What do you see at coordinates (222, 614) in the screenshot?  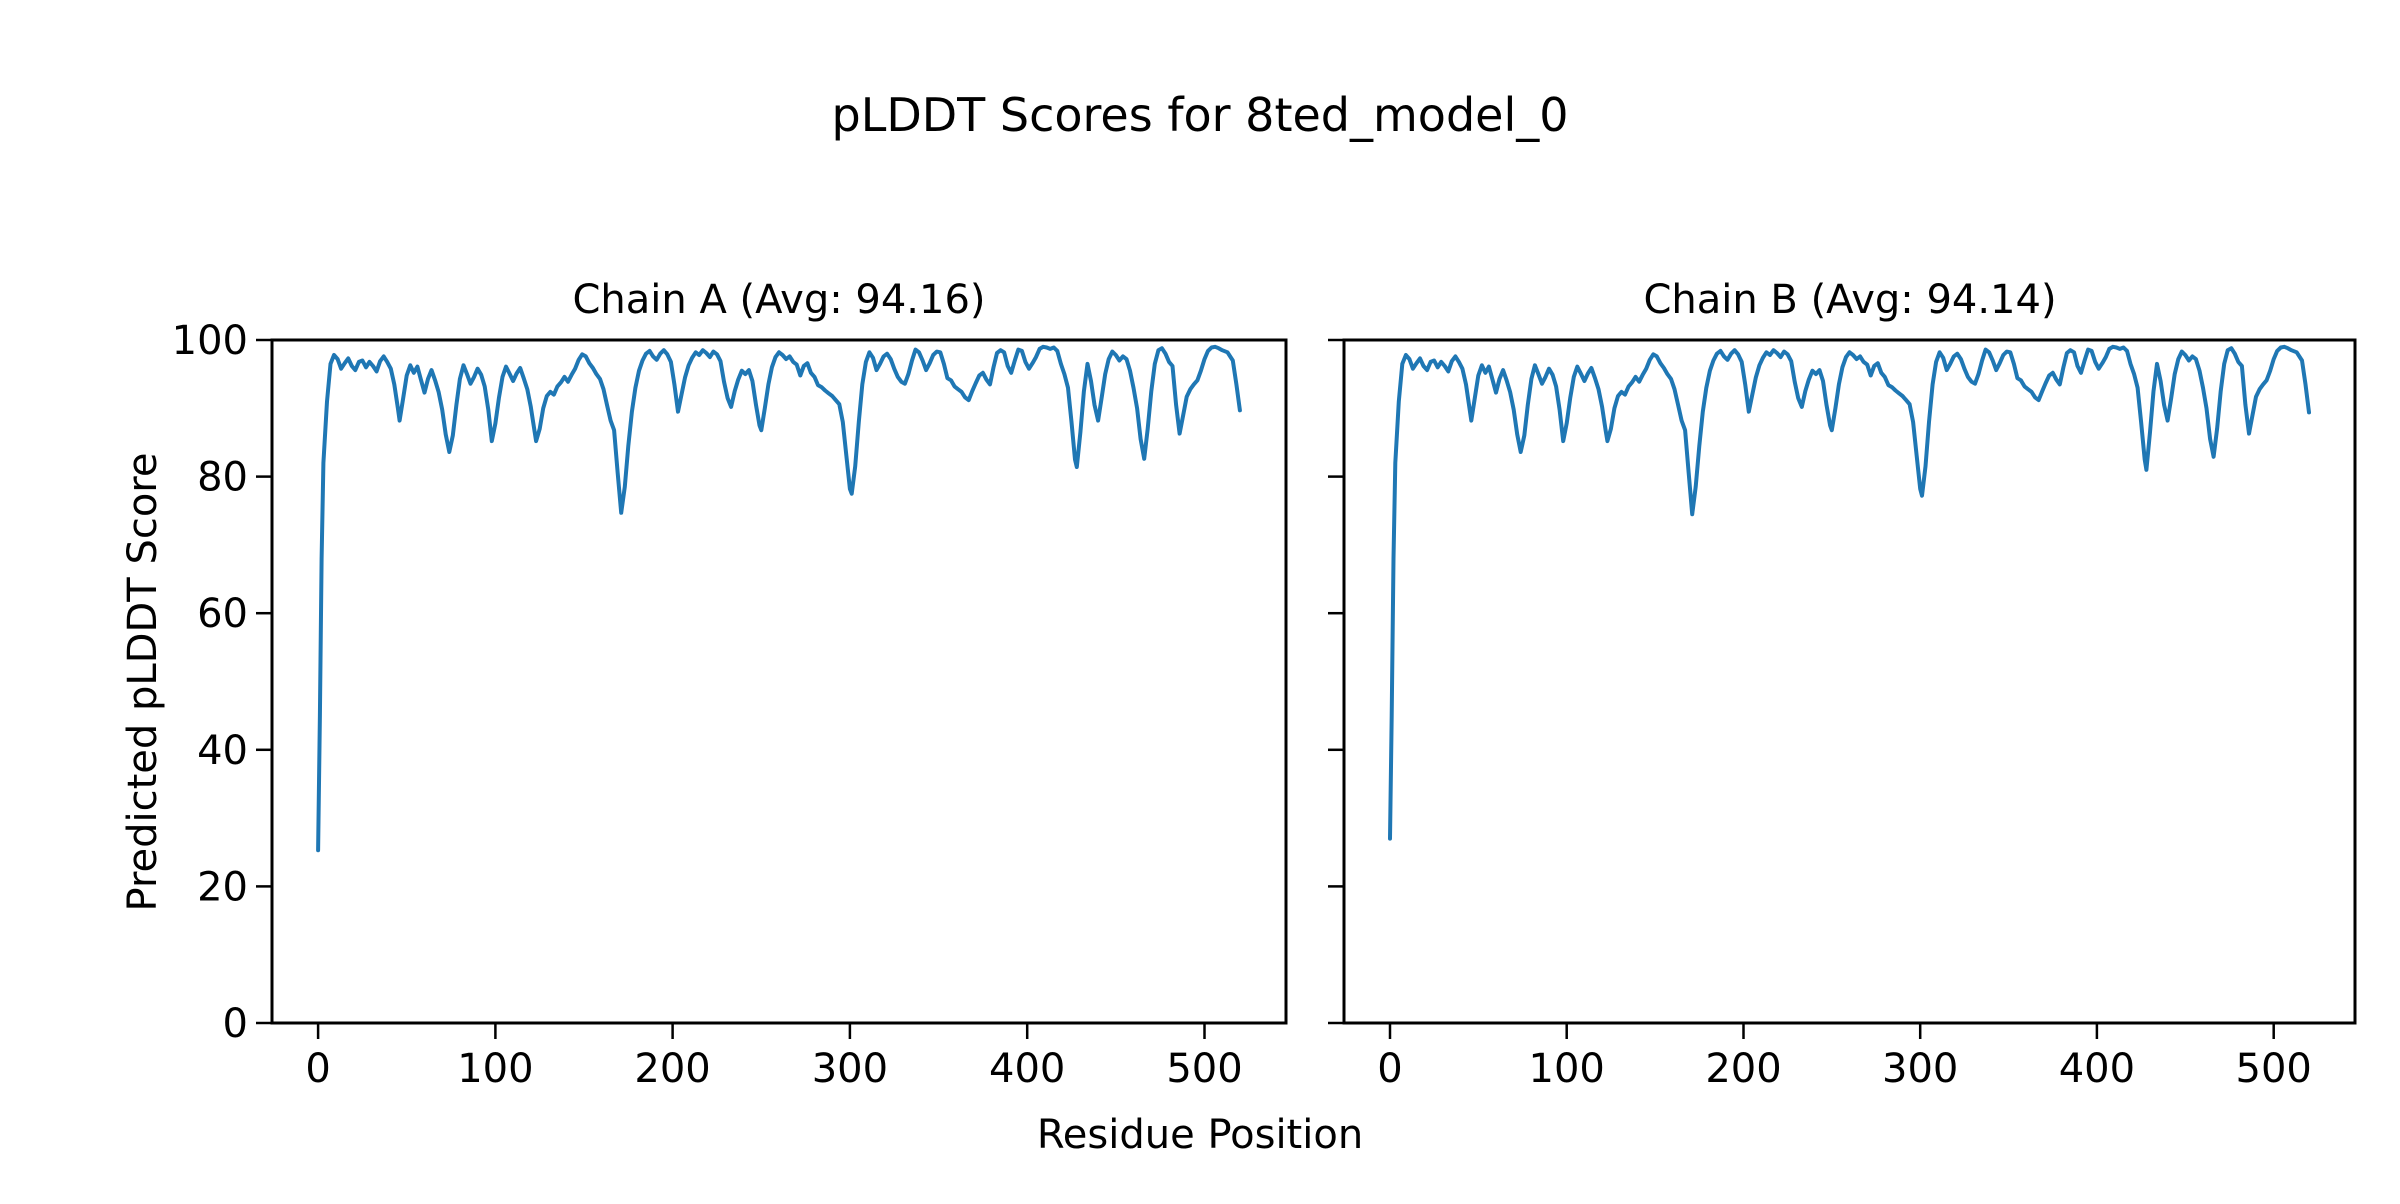 I see `y-tick-label: 60` at bounding box center [222, 614].